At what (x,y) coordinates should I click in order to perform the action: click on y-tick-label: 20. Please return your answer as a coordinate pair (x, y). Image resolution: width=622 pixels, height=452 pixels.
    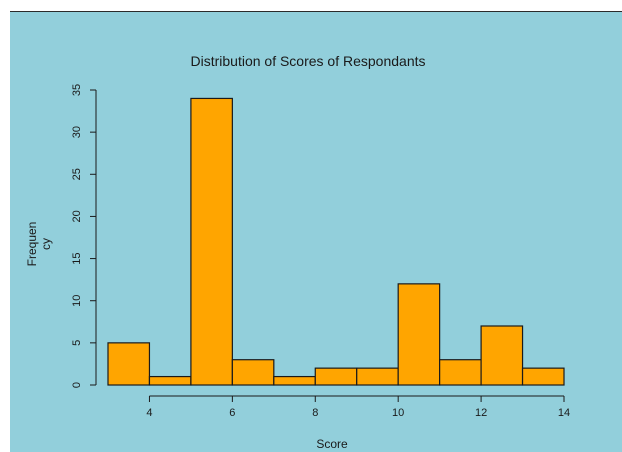
    Looking at the image, I should click on (77, 216).